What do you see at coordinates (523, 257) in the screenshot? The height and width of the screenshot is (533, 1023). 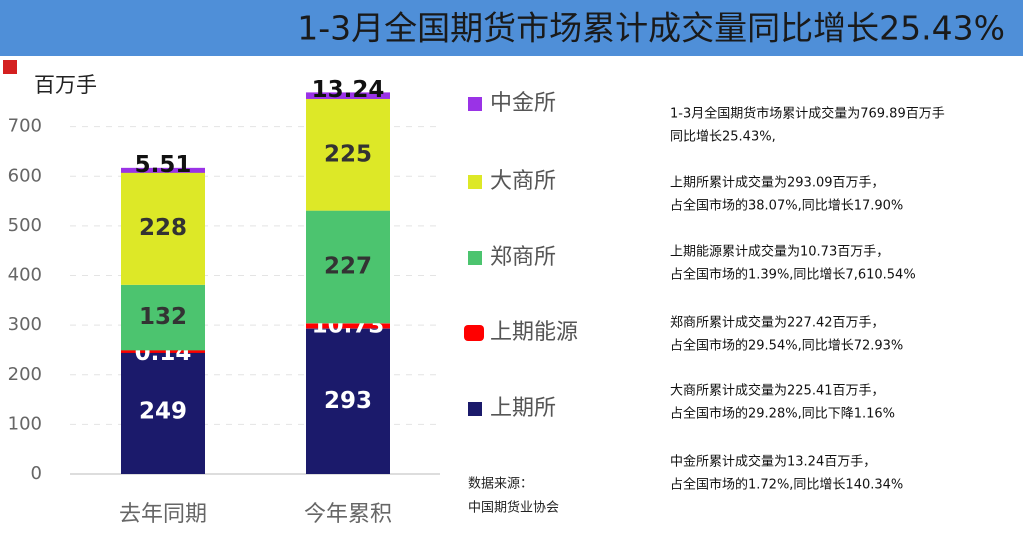 I see `legend-label: 郑商所` at bounding box center [523, 257].